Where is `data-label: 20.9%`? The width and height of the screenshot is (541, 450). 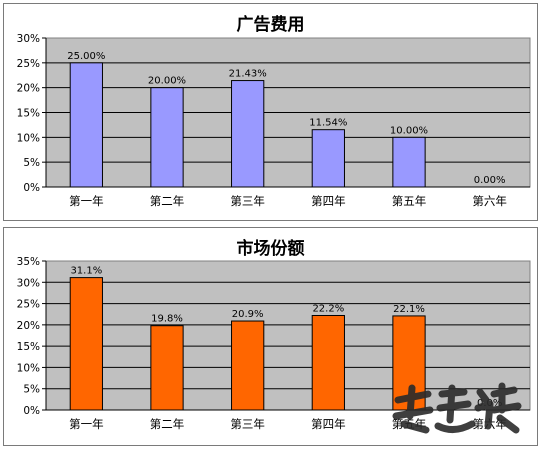 data-label: 20.9% is located at coordinates (248, 314).